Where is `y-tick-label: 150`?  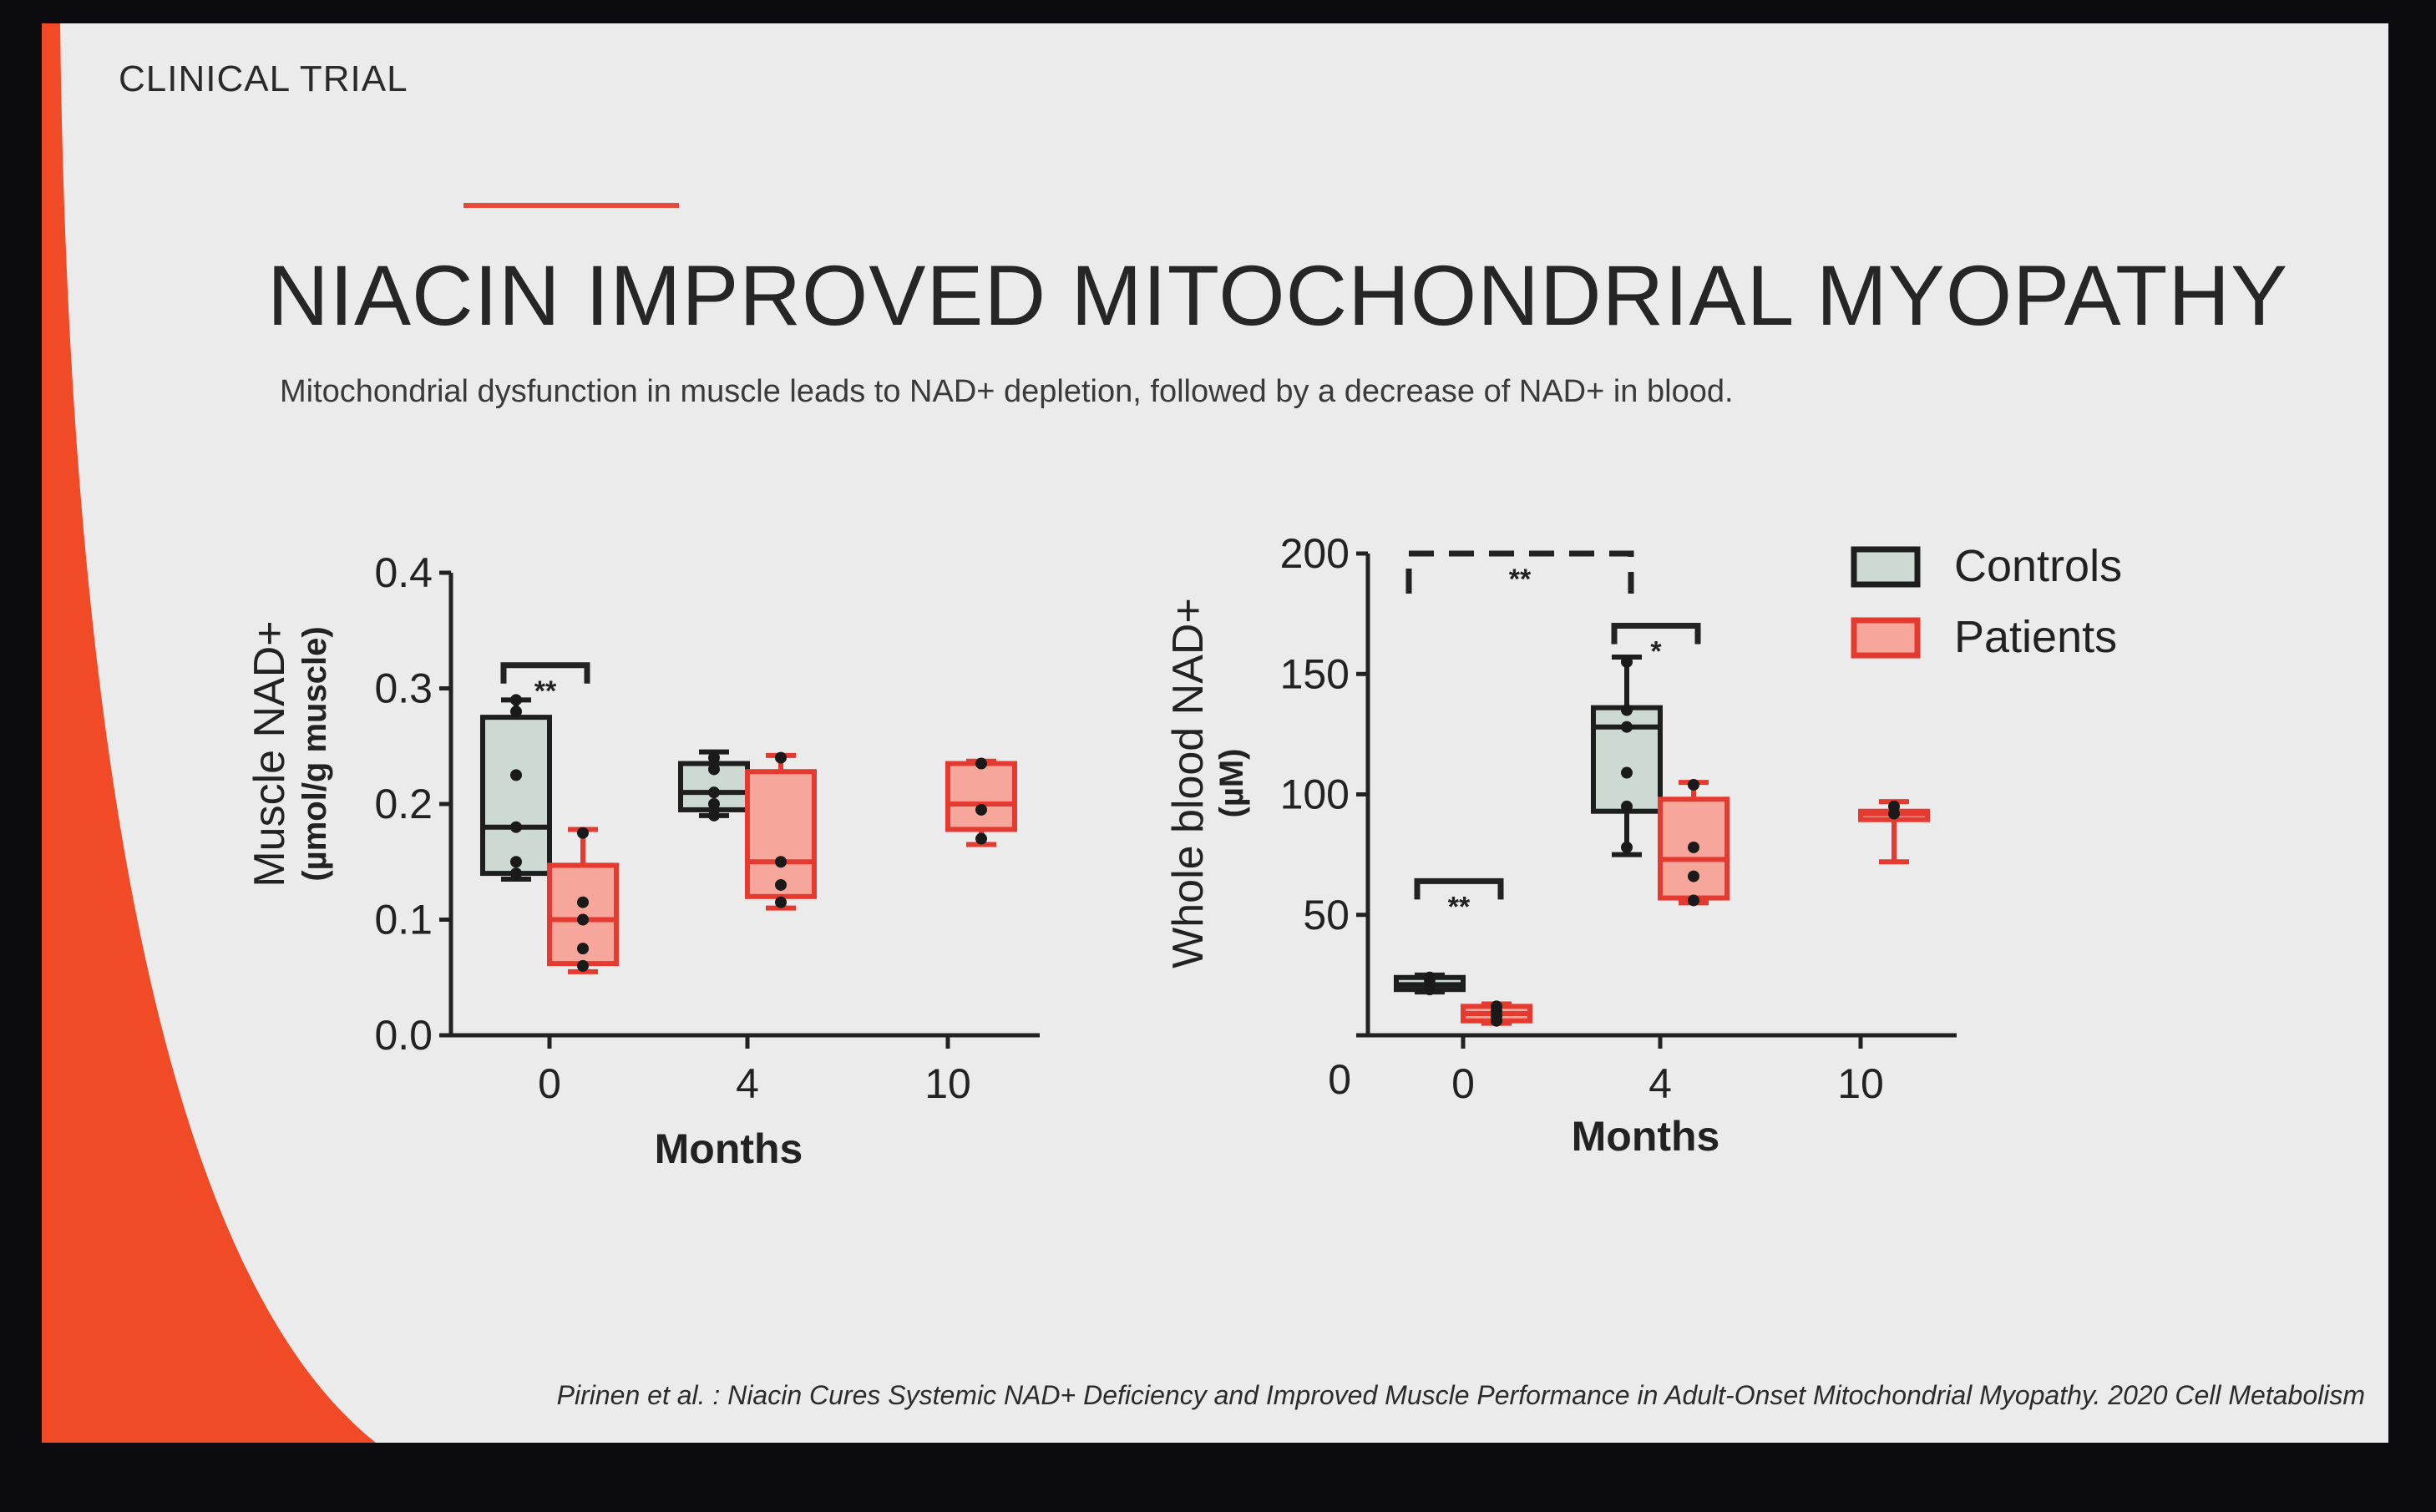
y-tick-label: 150 is located at coordinates (1315, 673).